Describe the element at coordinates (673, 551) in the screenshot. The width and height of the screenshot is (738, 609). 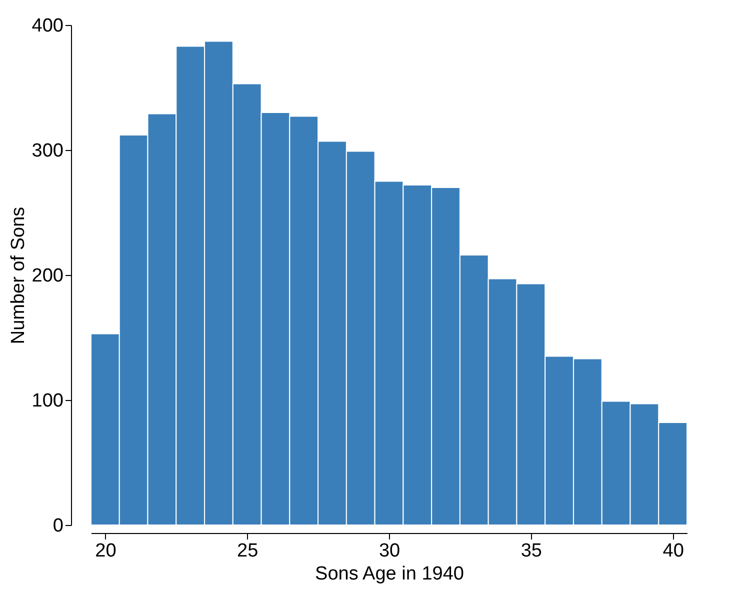
I see `x-tick-label: 40` at that location.